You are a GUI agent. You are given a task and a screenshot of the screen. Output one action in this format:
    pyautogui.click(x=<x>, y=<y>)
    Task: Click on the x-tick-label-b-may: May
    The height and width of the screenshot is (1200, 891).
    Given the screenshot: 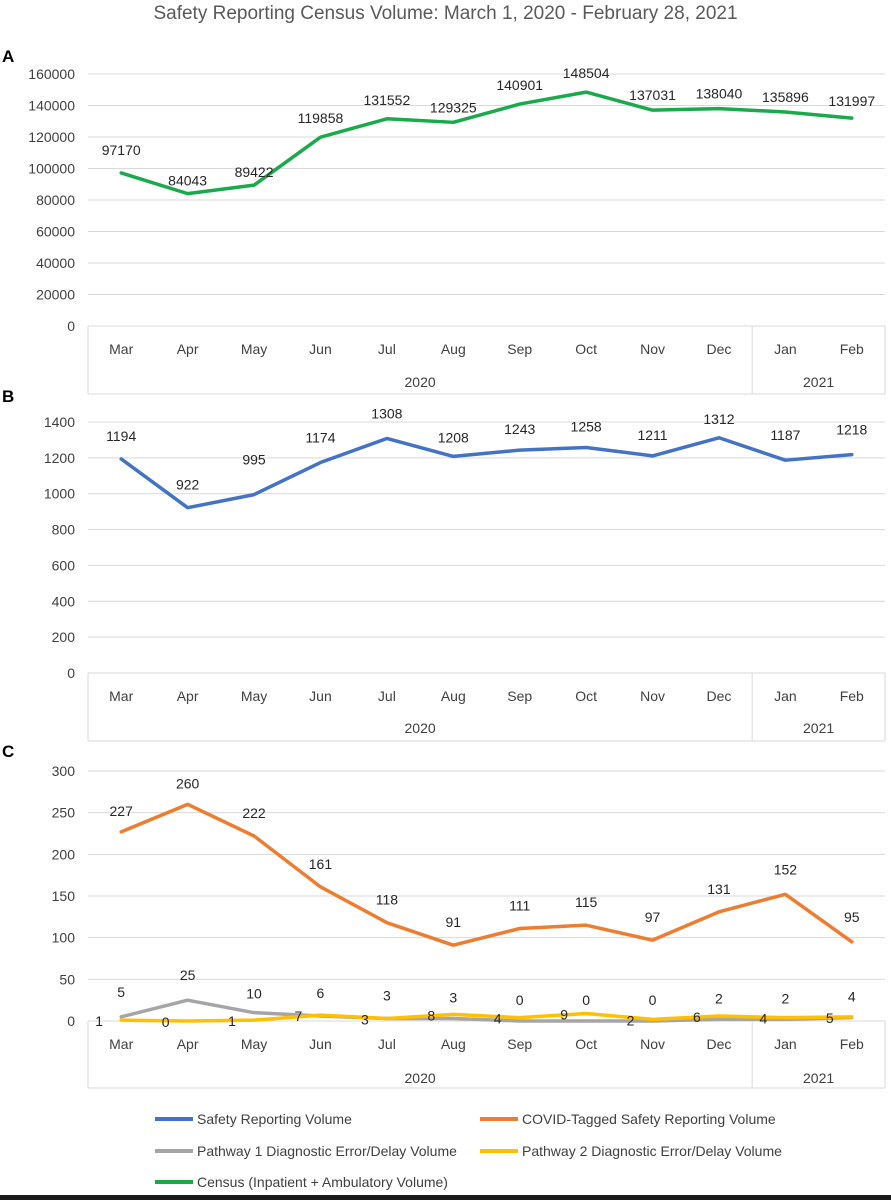 What is the action you would take?
    pyautogui.click(x=254, y=696)
    